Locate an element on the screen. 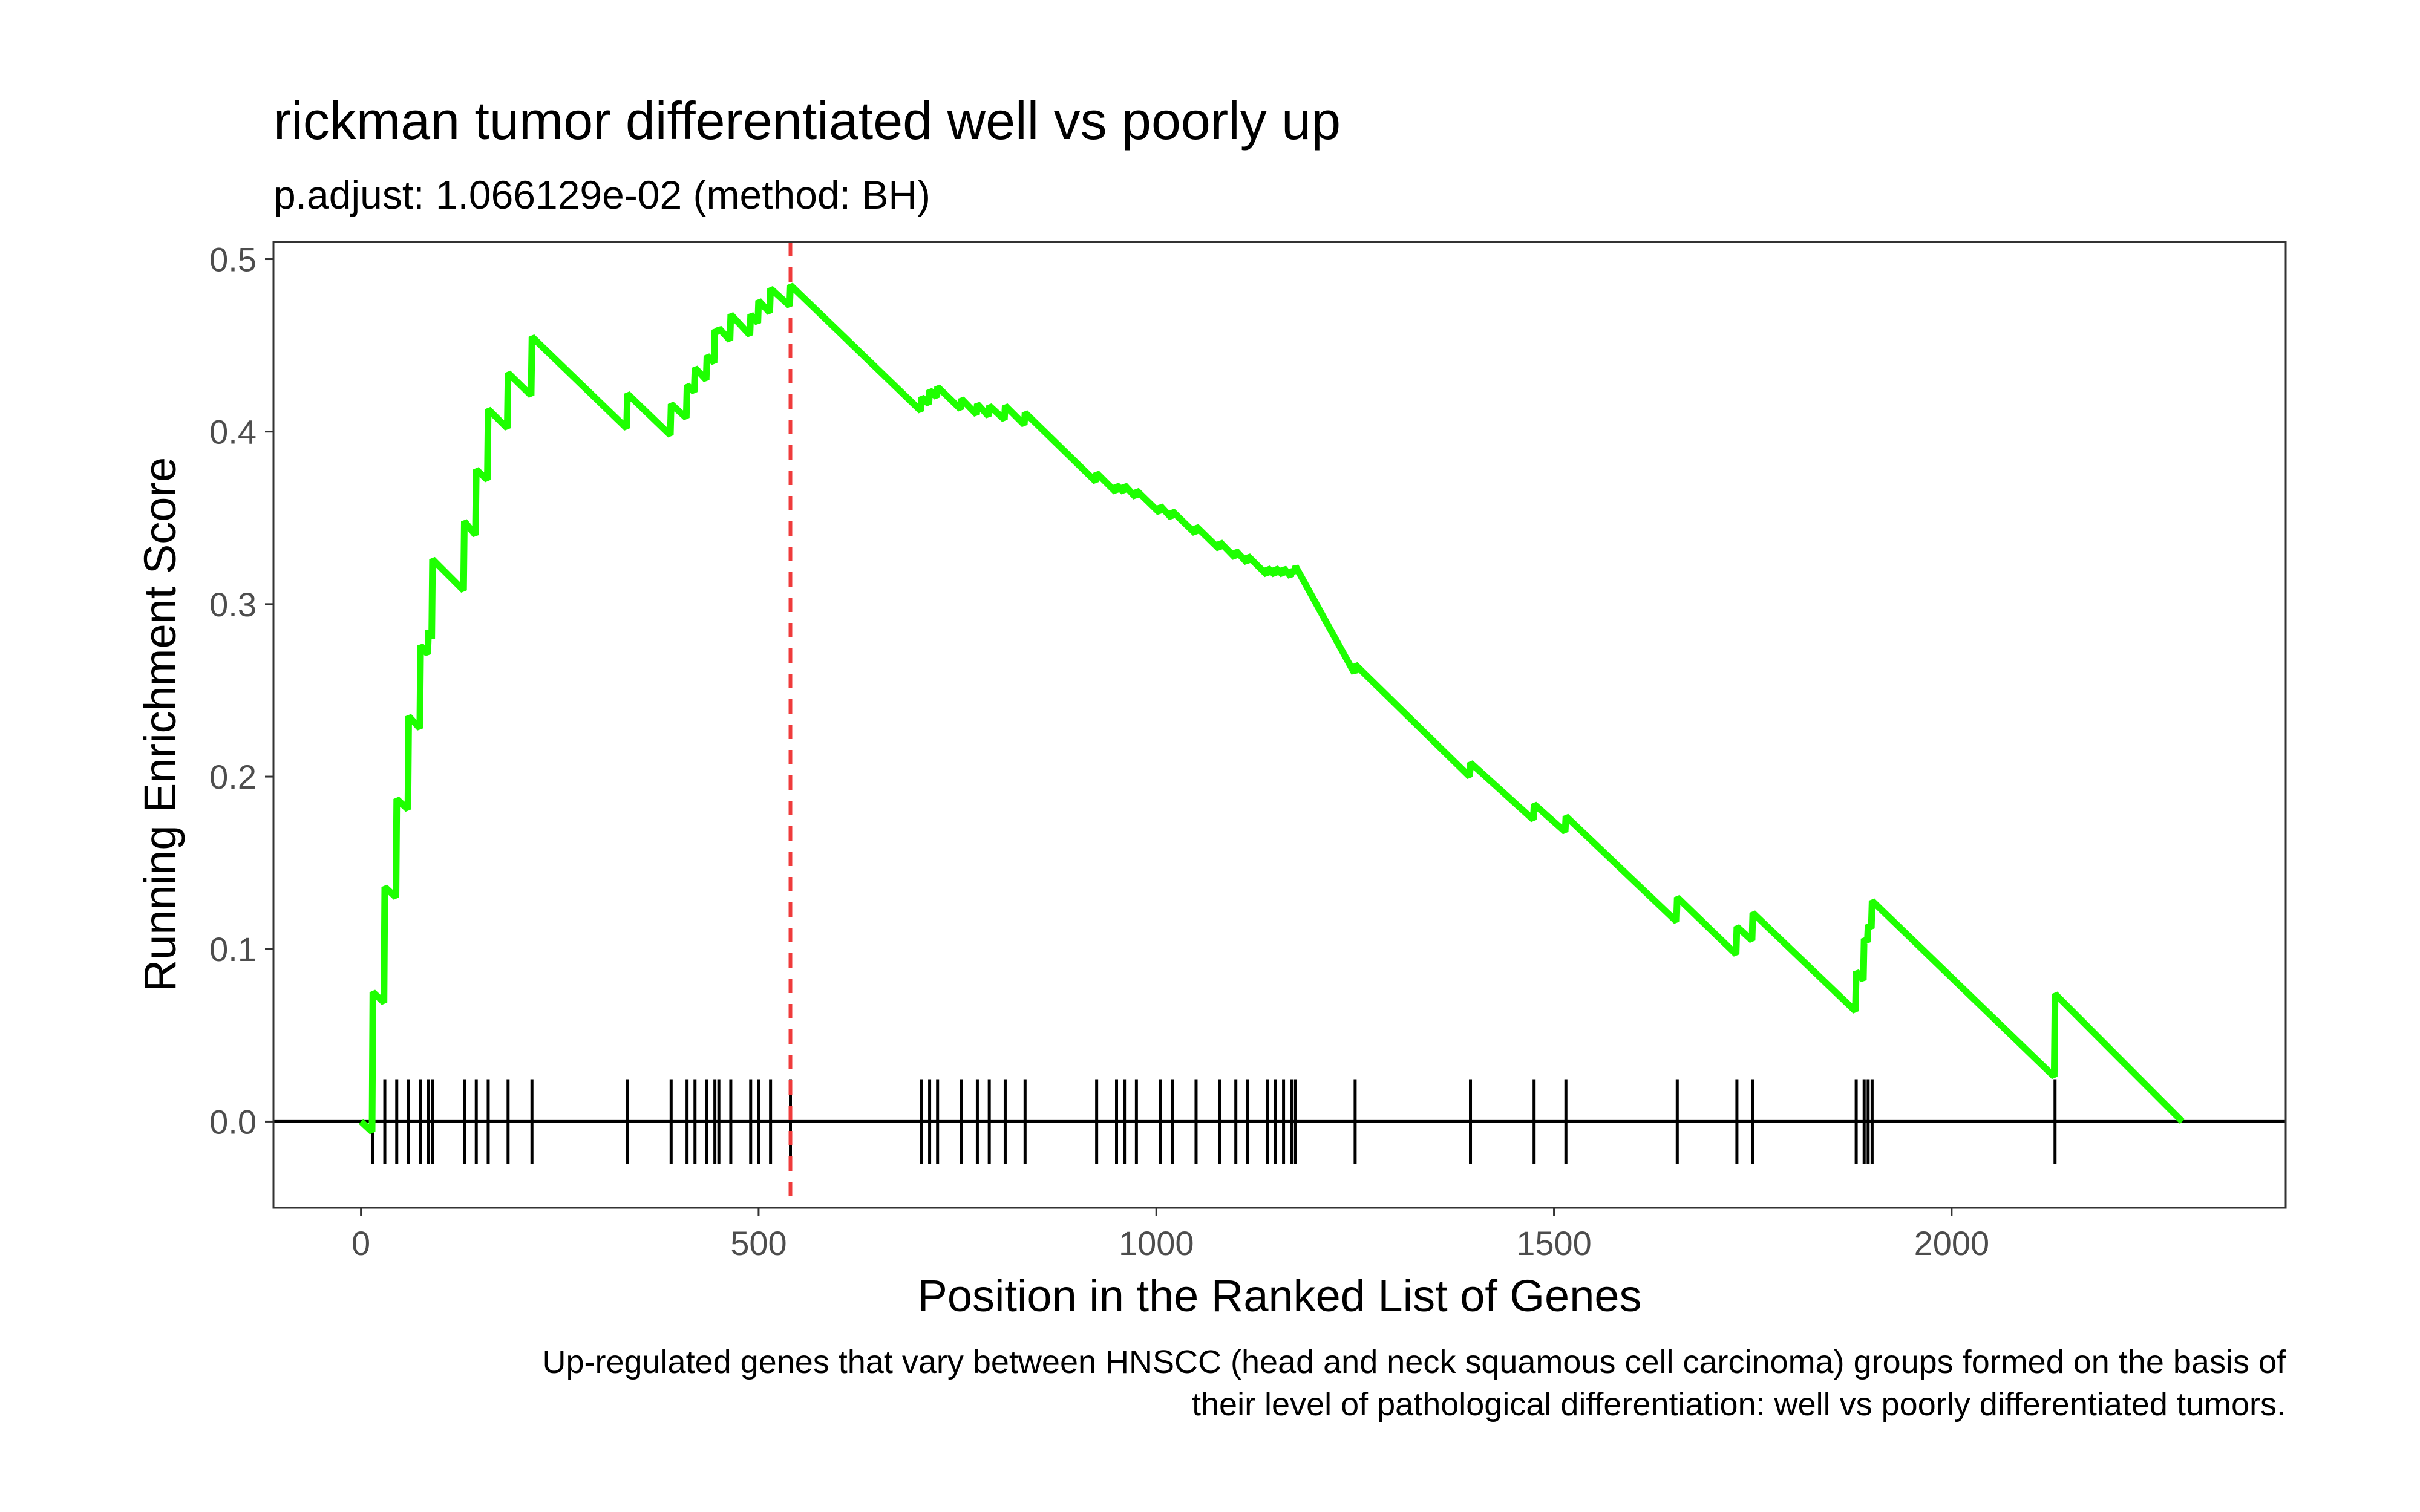 The height and width of the screenshot is (1512, 2420). x-tick-label: 0 is located at coordinates (361, 1243).